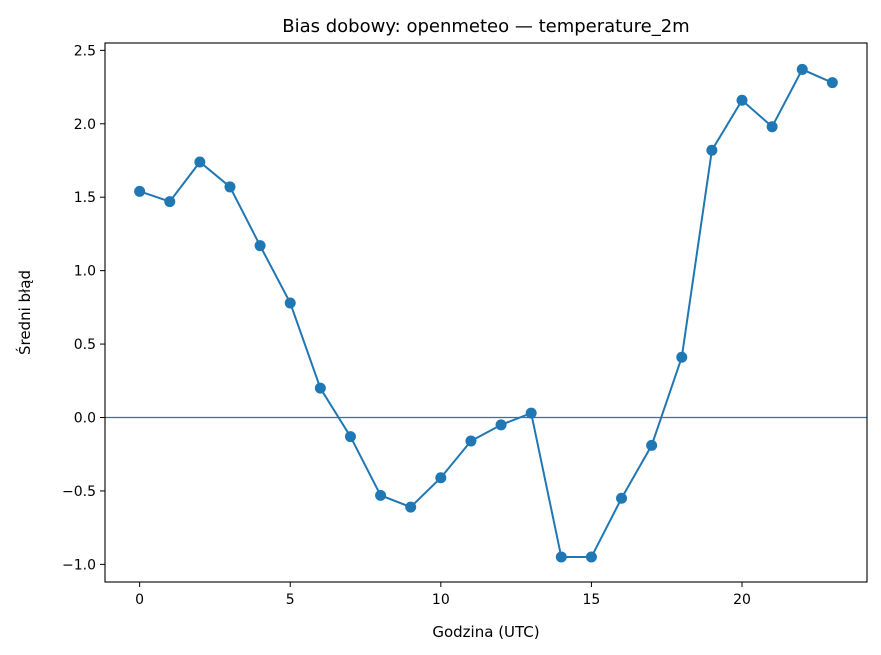  What do you see at coordinates (85, 125) in the screenshot?
I see `y-tick-label: 2.0` at bounding box center [85, 125].